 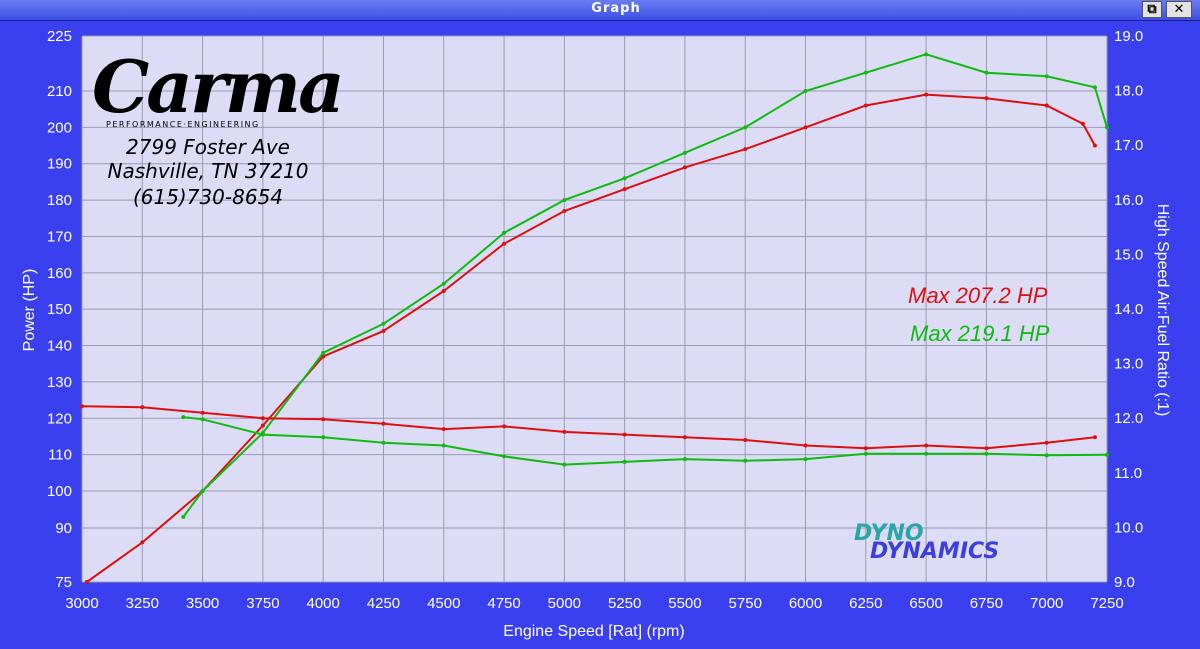 I want to click on y-left-tick-label: 210, so click(x=59, y=91).